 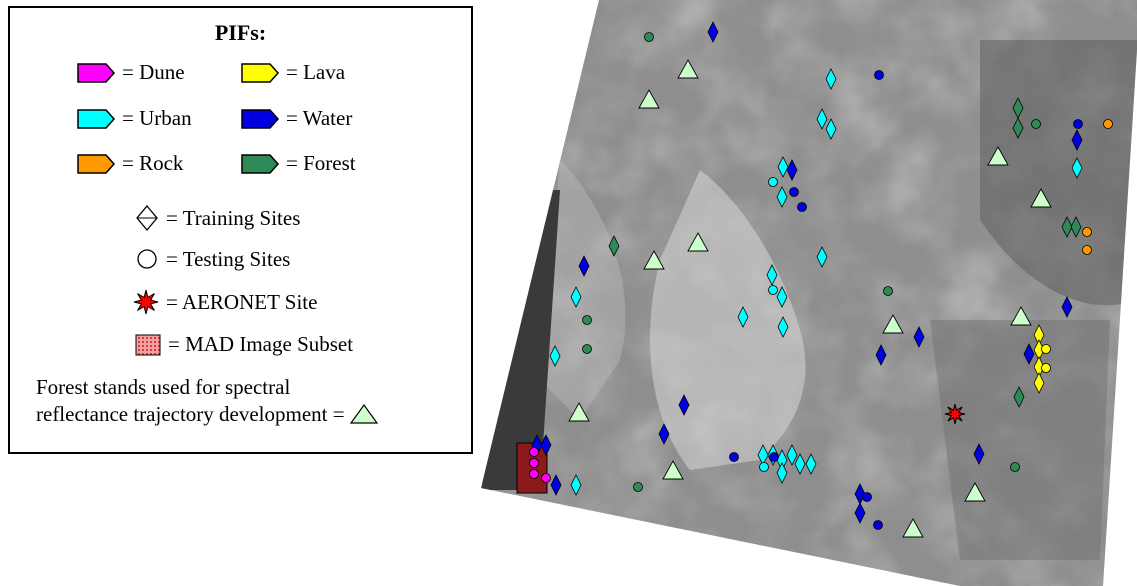 What do you see at coordinates (321, 163) in the screenshot?
I see `legend-label-forest: = Forest` at bounding box center [321, 163].